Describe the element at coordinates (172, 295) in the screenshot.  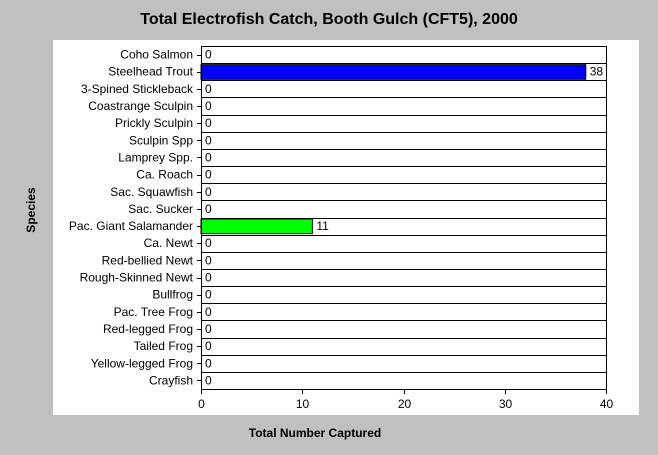
I see `category-label: Bullfrog` at that location.